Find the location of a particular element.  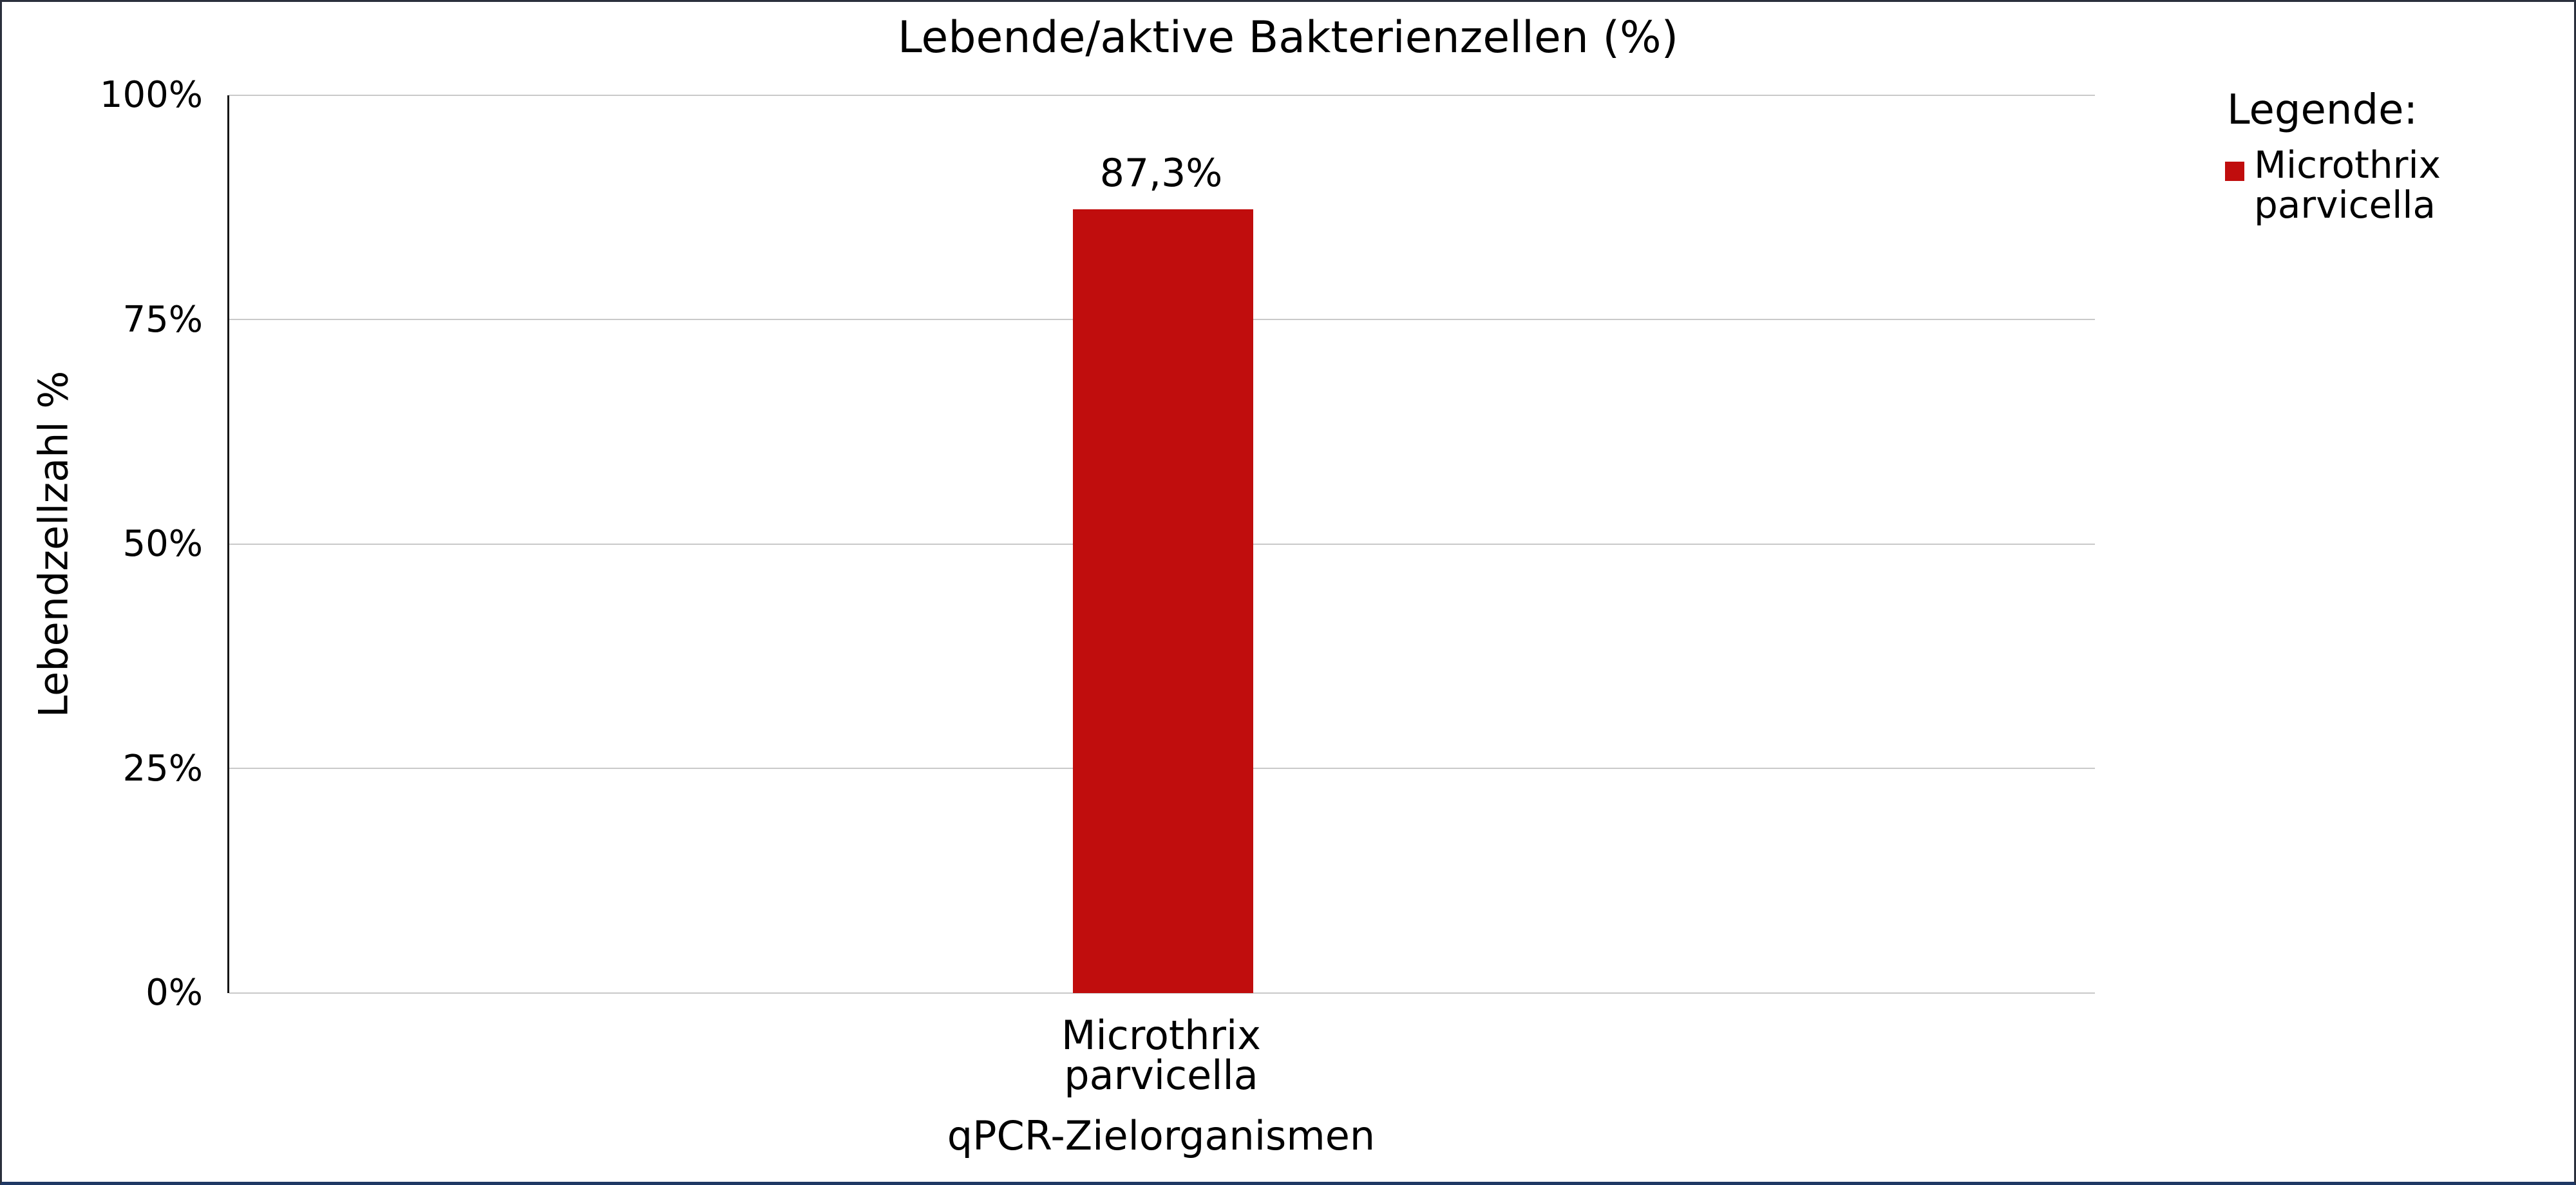

legend: Legende: Microthrix parvicella is located at coordinates (2333, 154).